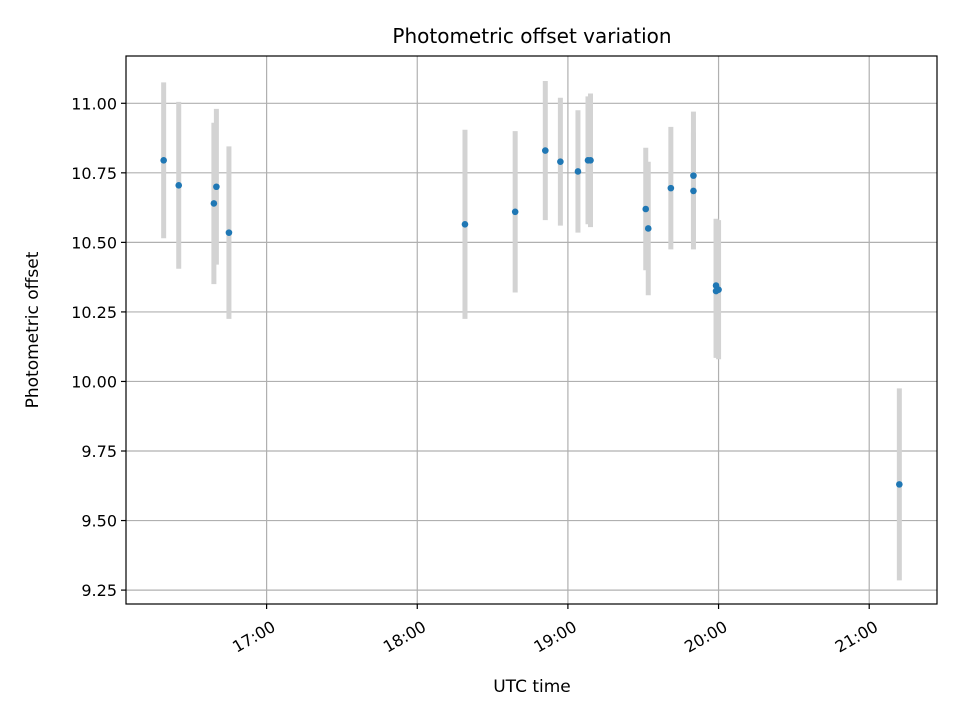 This screenshot has width=960, height=720. I want to click on y-tick-label: 10.50, so click(94, 242).